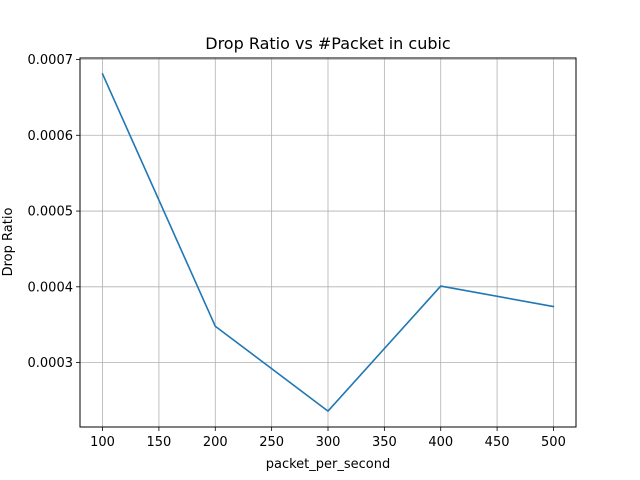 The height and width of the screenshot is (480, 640). I want to click on chart-title: Drop Ratio vs #Packet in cubic, so click(327, 43).